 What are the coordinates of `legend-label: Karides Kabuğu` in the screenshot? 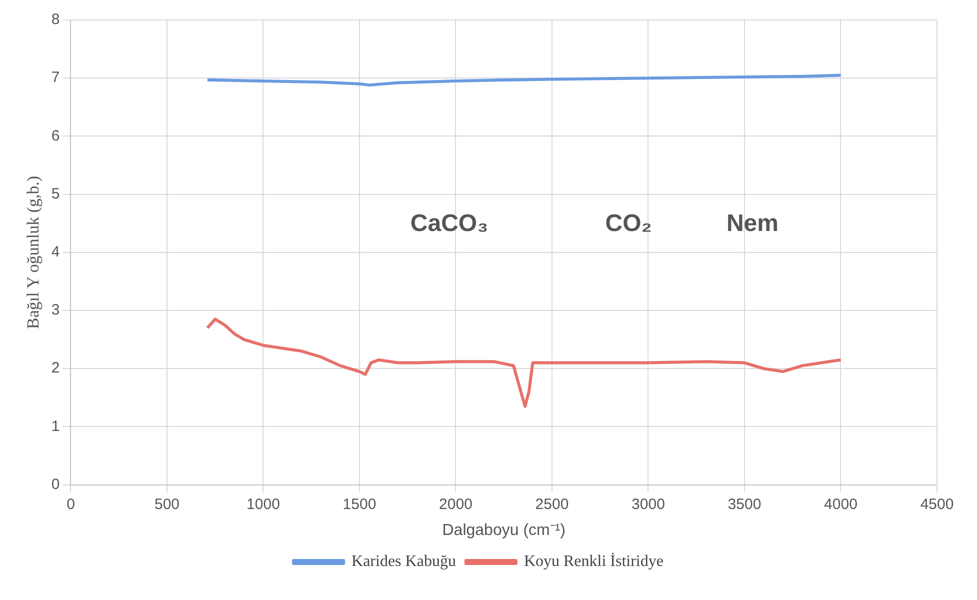 It's located at (404, 561).